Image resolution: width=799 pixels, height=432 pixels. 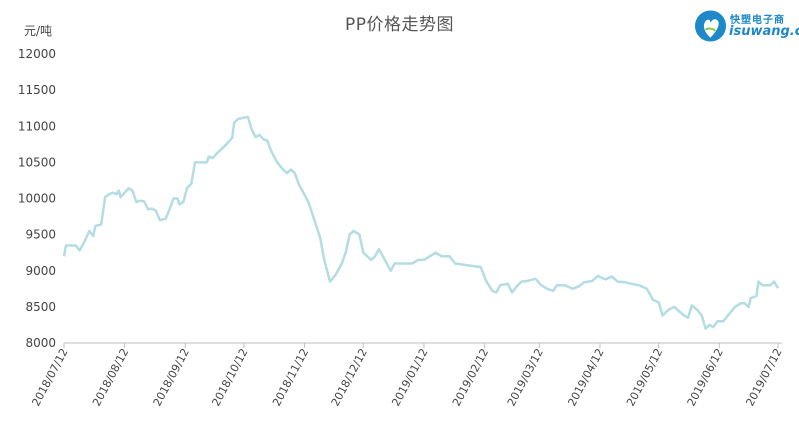 I want to click on y-tick-label: 10000, so click(x=37, y=199).